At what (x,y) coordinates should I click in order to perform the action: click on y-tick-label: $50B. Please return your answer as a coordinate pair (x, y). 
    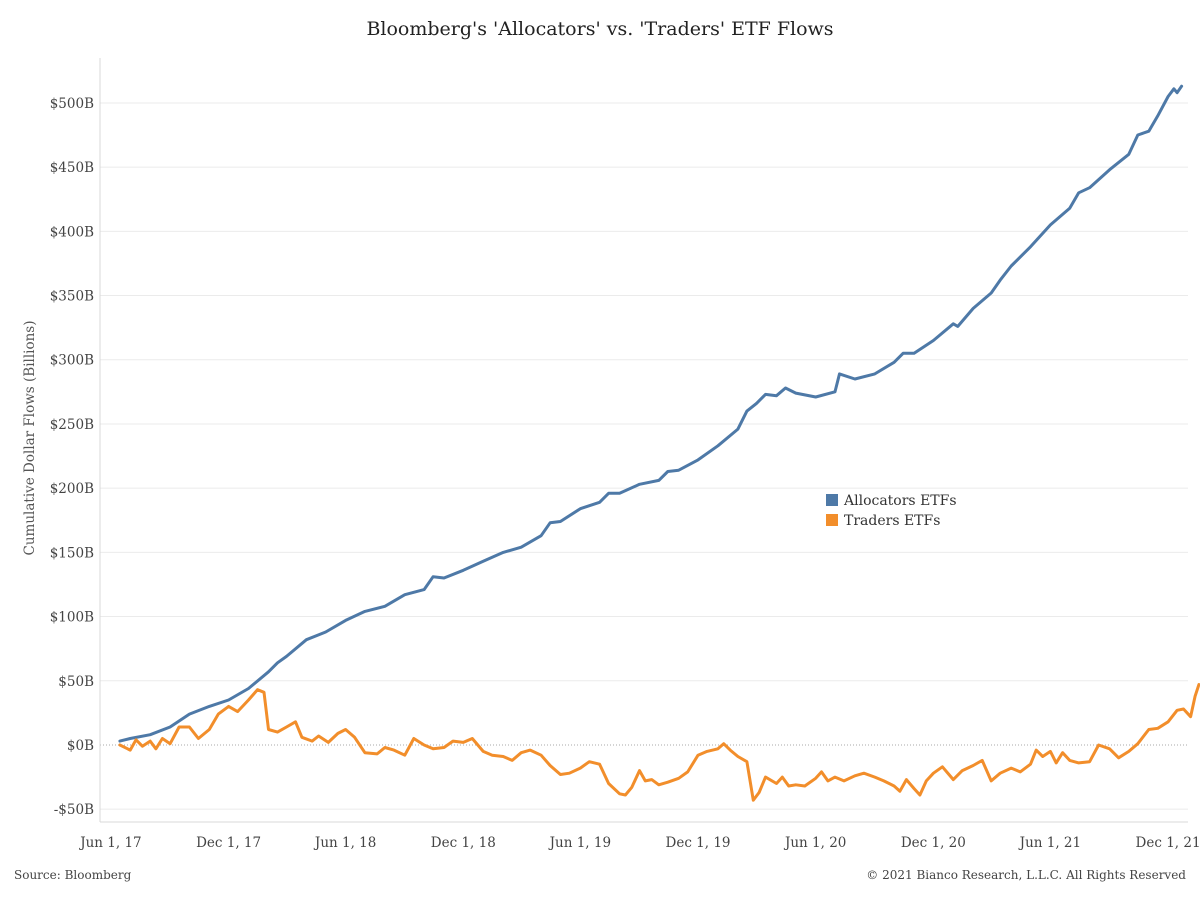
    Looking at the image, I should click on (76, 682).